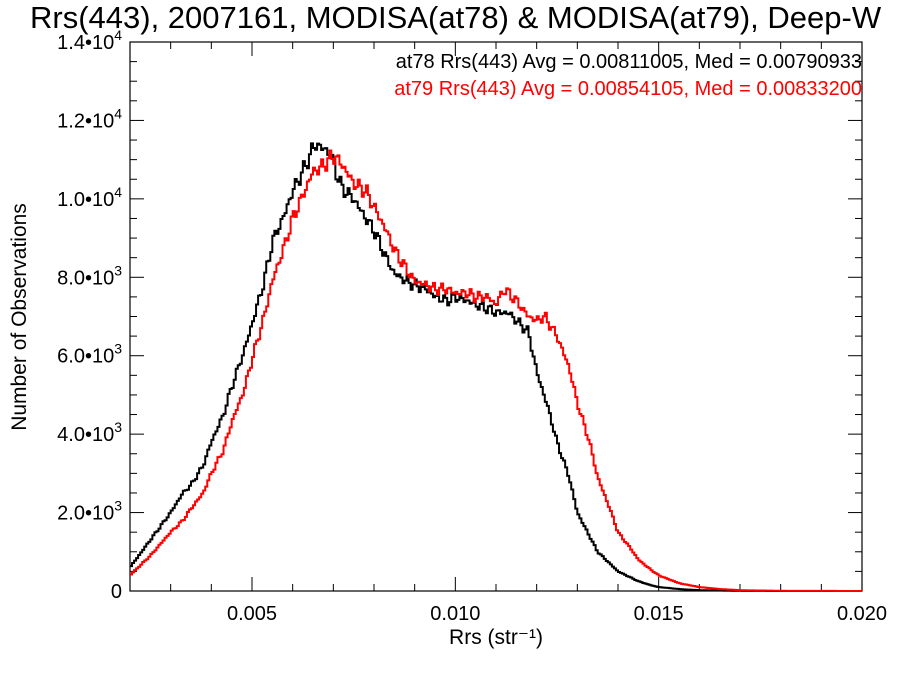 This screenshot has height=675, width=900. Describe the element at coordinates (862, 614) in the screenshot. I see `x-tick-label: 0.020` at that location.